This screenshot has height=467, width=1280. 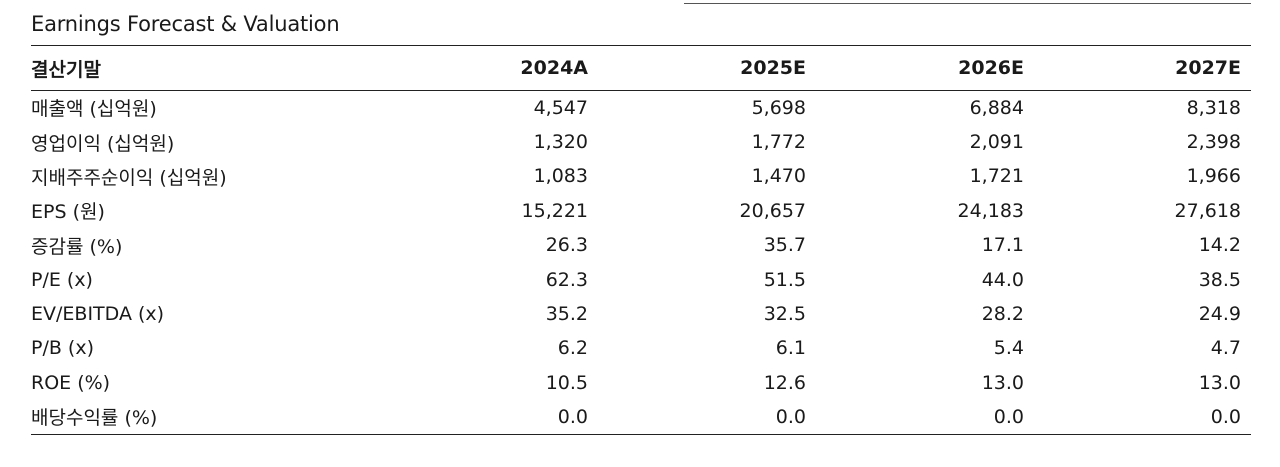 What do you see at coordinates (1219, 245) in the screenshot?
I see `row-value: 14.2` at bounding box center [1219, 245].